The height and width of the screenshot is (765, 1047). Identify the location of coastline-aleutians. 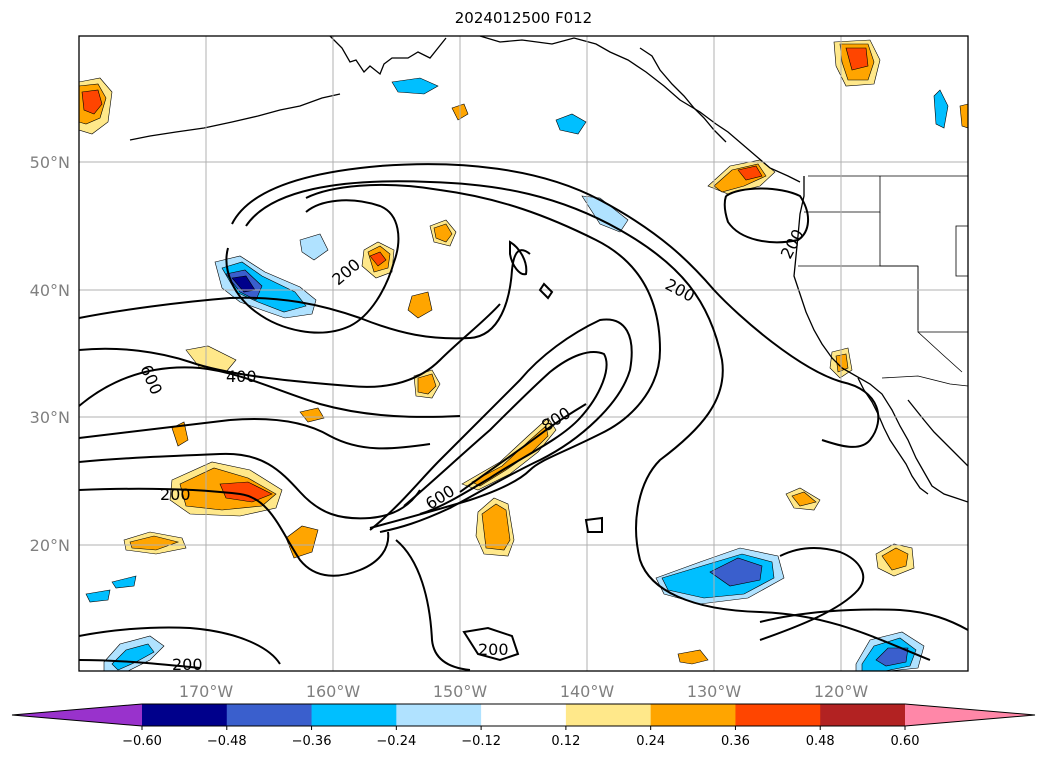
(235, 117).